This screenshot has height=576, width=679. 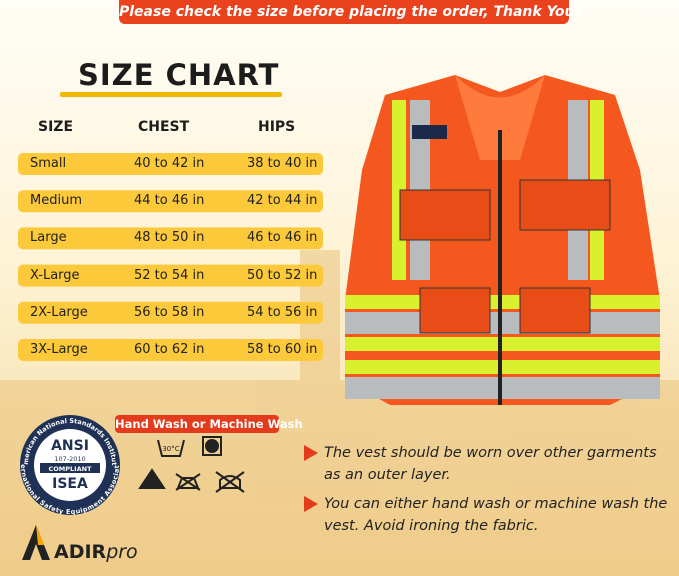 What do you see at coordinates (56, 201) in the screenshot?
I see `table-cell: Medium` at bounding box center [56, 201].